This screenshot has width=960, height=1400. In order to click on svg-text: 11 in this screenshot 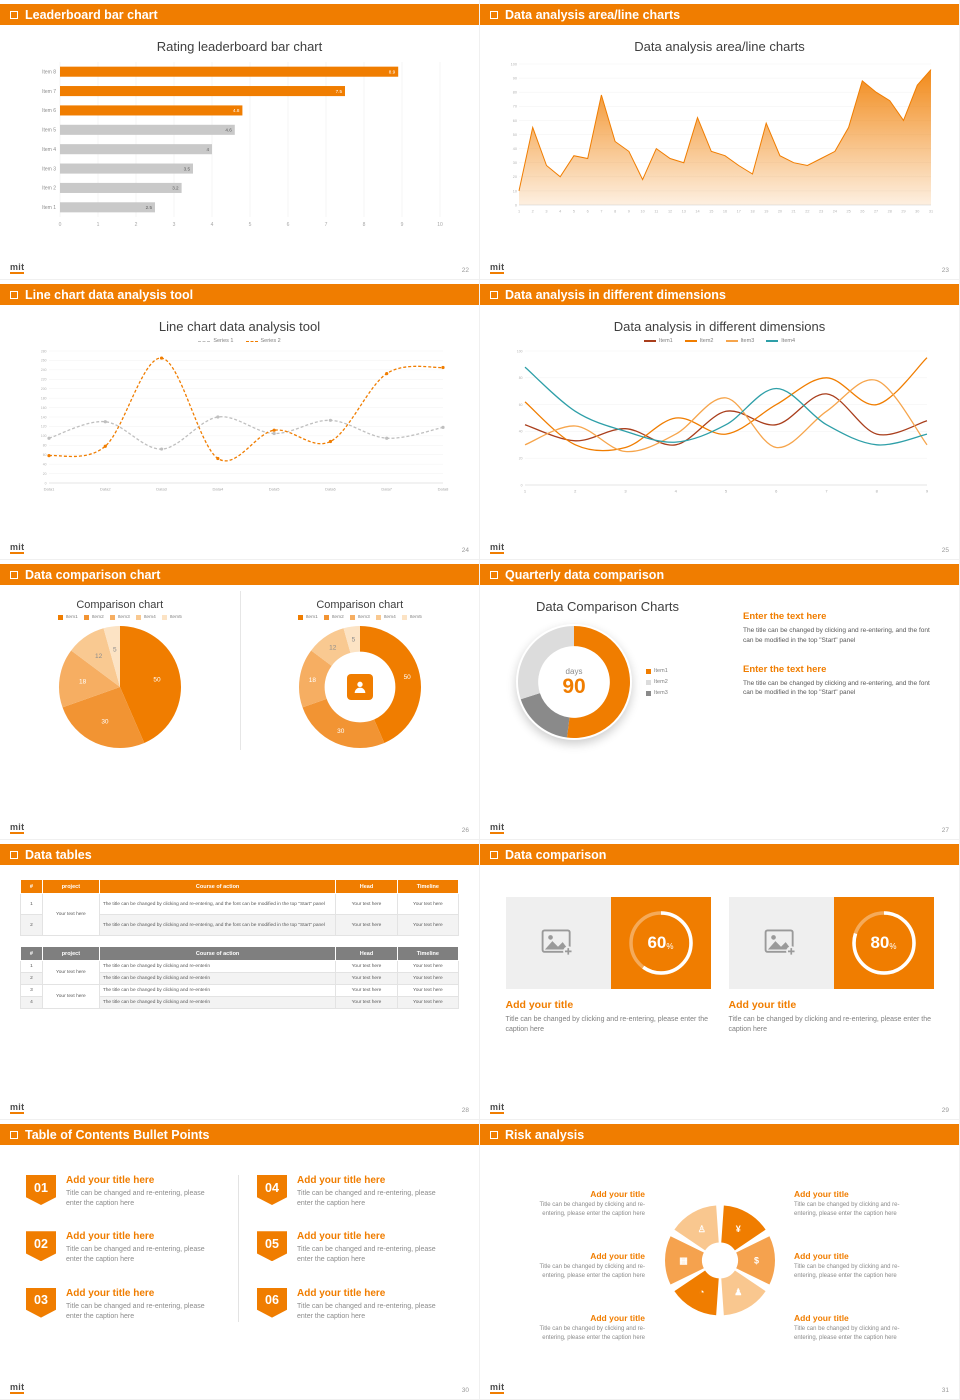, I will do `click(656, 212)`.